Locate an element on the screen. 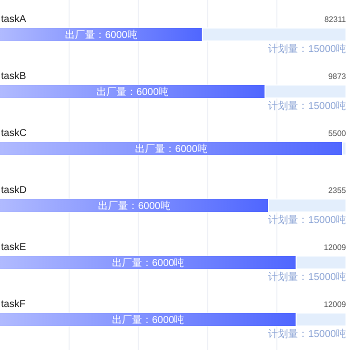 This screenshot has width=350, height=350. y-tick-label: taskC is located at coordinates (14, 133).